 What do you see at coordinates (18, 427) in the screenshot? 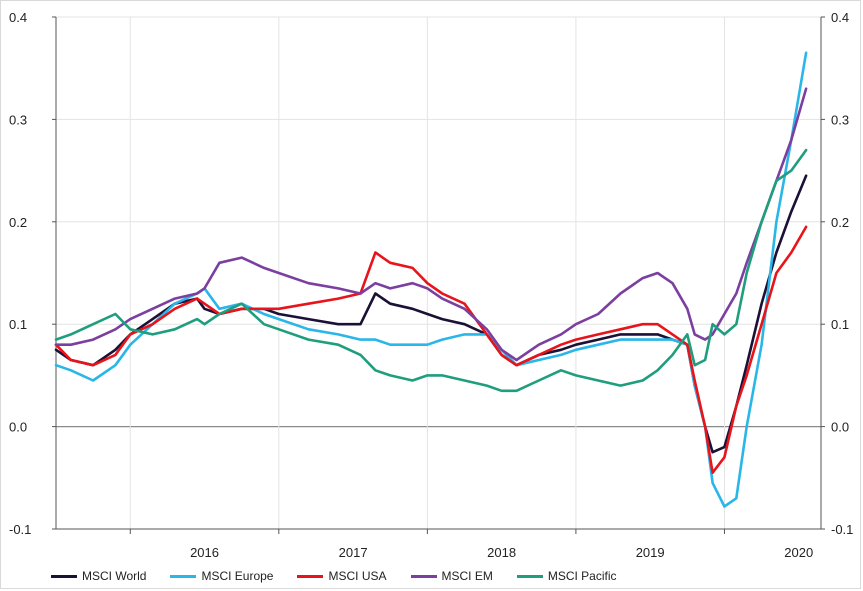
I see `y-tick-label-left: 0.0` at bounding box center [18, 427].